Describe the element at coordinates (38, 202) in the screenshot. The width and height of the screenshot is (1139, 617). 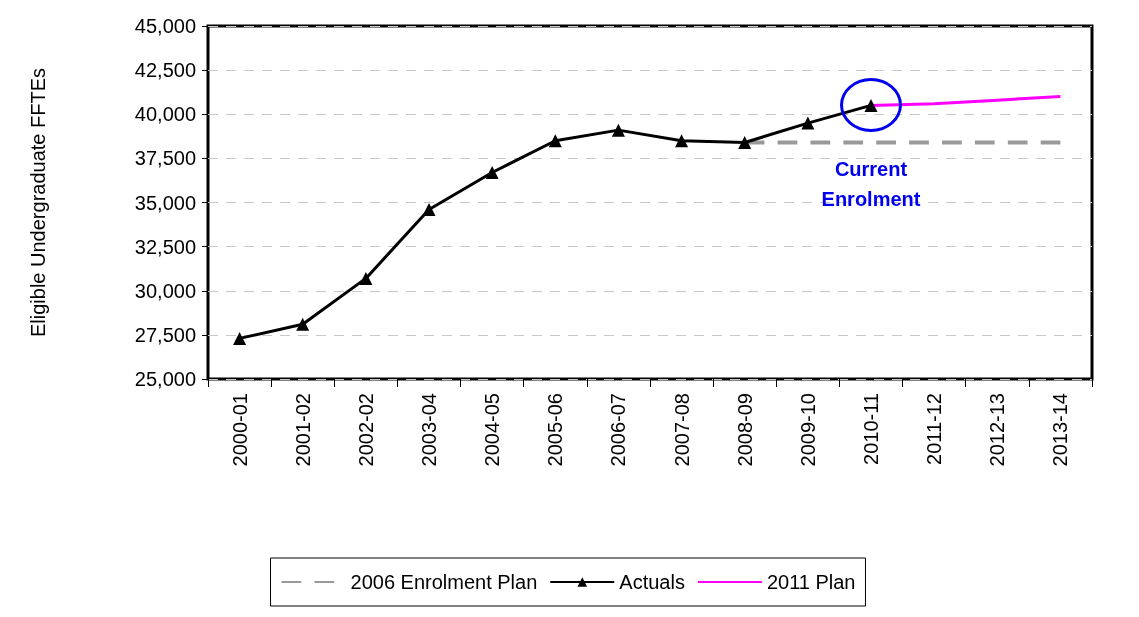
I see `y-axis-title: Eligible Undergraduate FFTEs` at that location.